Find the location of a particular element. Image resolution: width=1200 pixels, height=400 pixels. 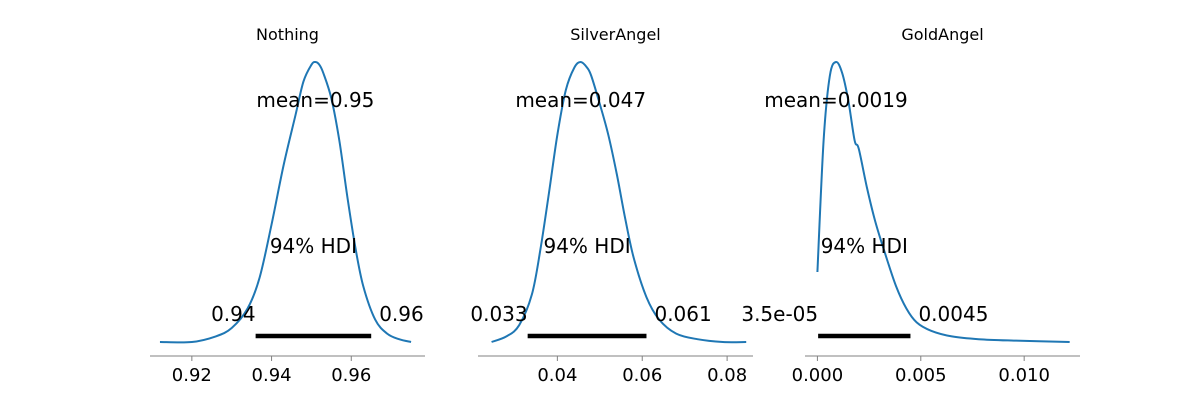

x-tick-label: 0.08 is located at coordinates (727, 375).